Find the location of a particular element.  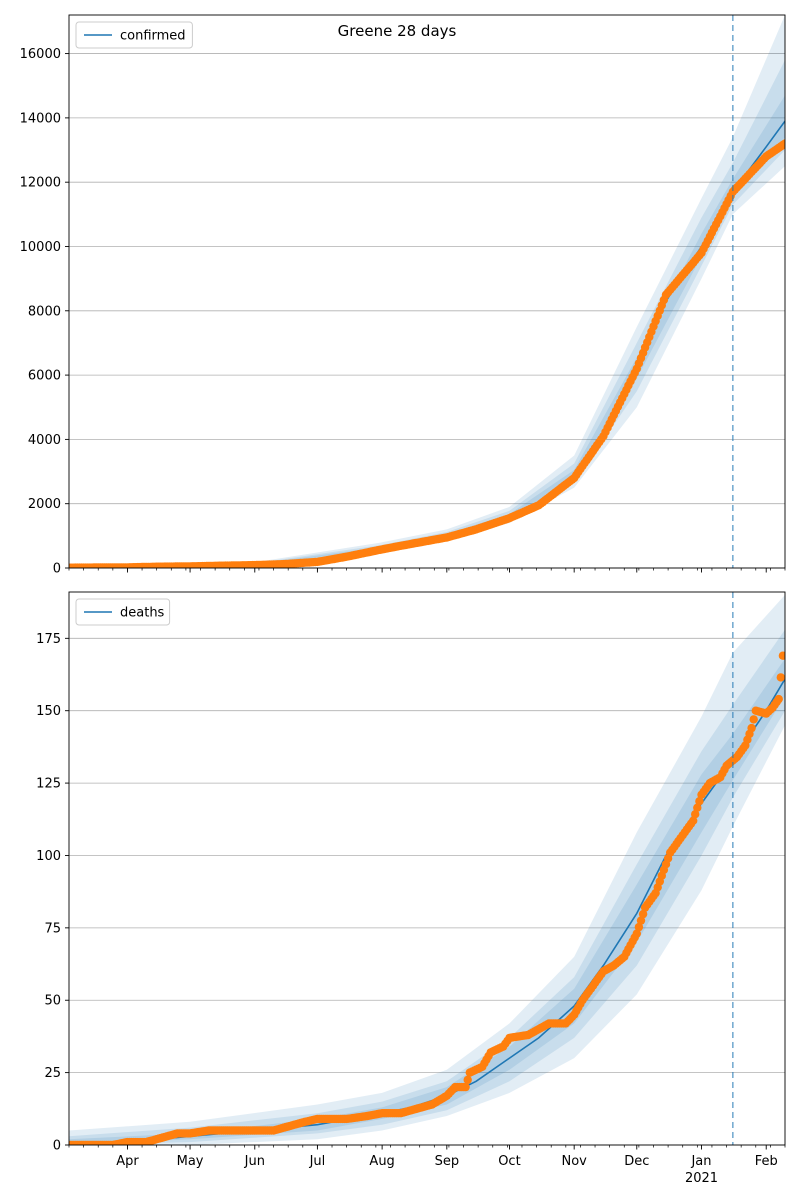

x-axis: Apr May Jun Jul Aug Sep Oct Nov Dec Jan Feb 2021 is located at coordinates (427, 1165).